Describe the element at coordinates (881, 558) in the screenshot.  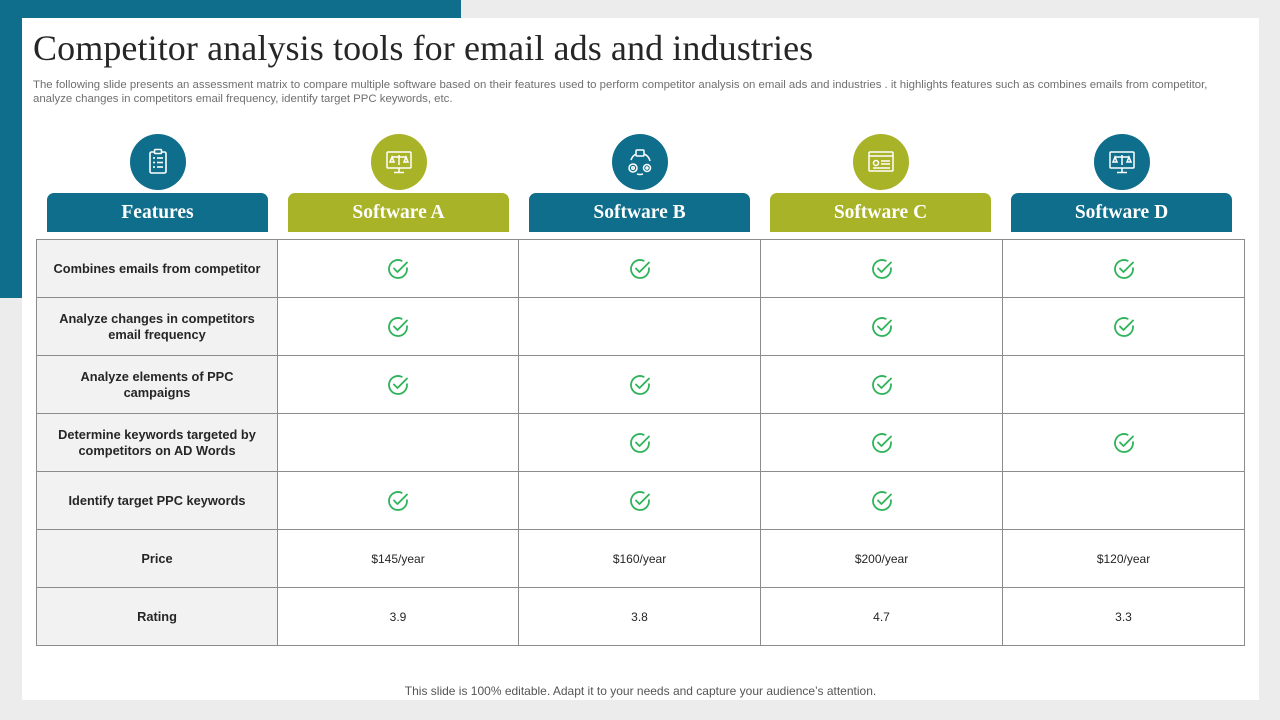
I see `value-cell: $200/year` at that location.